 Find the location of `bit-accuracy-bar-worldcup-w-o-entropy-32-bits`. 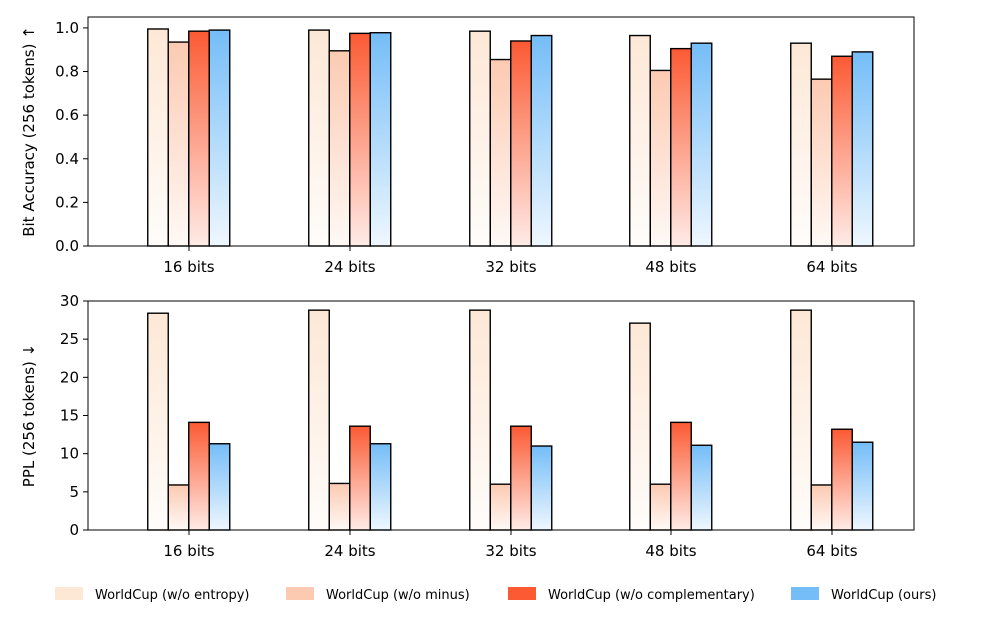

bit-accuracy-bar-worldcup-w-o-entropy-32-bits is located at coordinates (480, 138).